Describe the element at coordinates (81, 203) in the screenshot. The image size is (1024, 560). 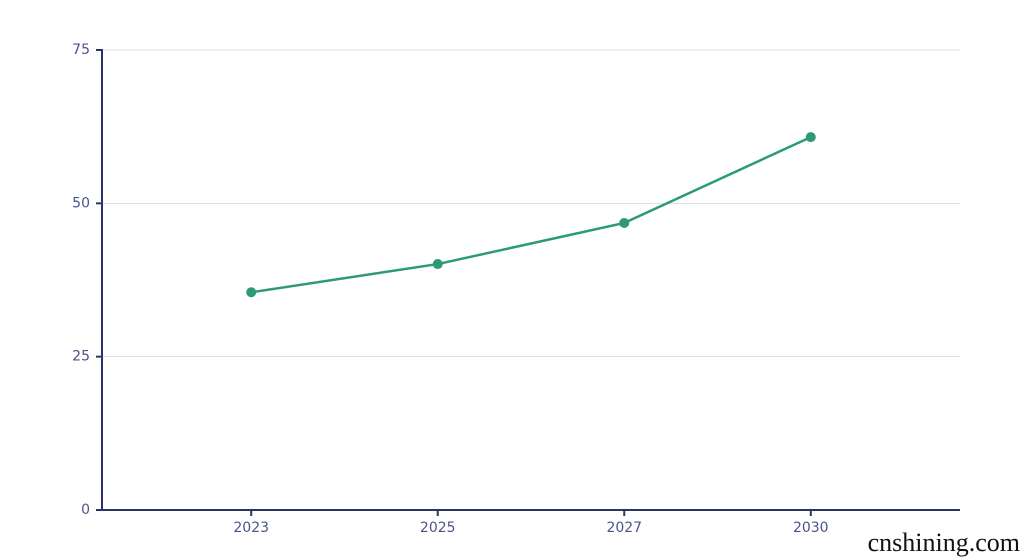
I see `y-tick-label: 50` at that location.